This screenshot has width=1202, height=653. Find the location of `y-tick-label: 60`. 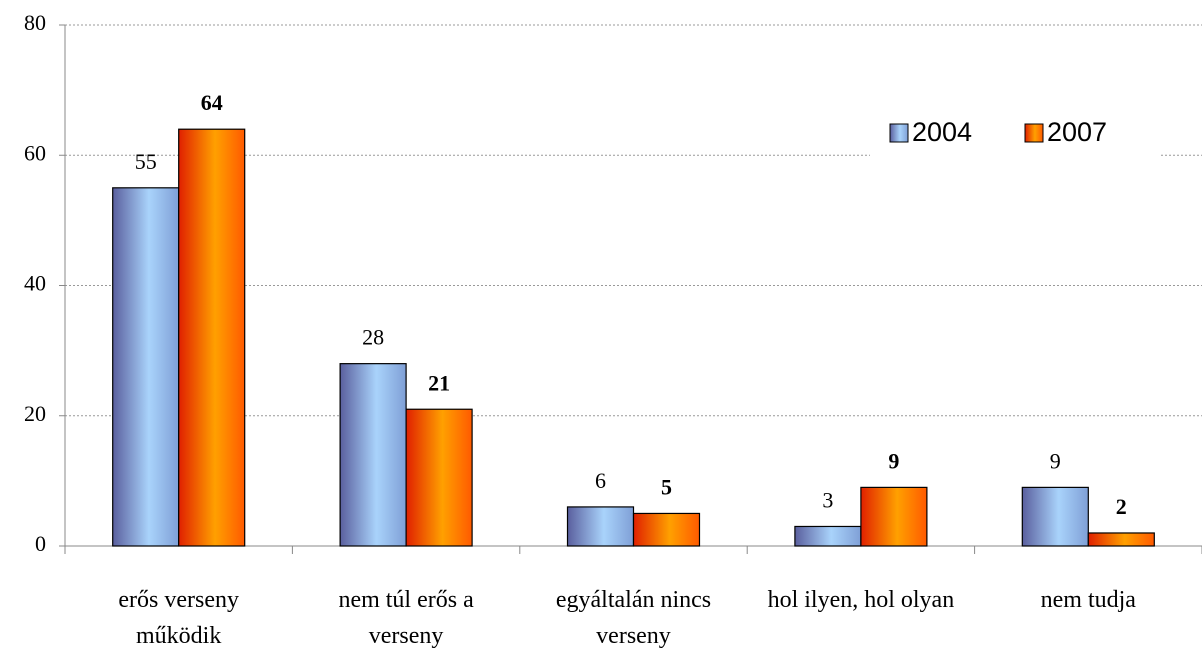

y-tick-label: 60 is located at coordinates (35, 152).